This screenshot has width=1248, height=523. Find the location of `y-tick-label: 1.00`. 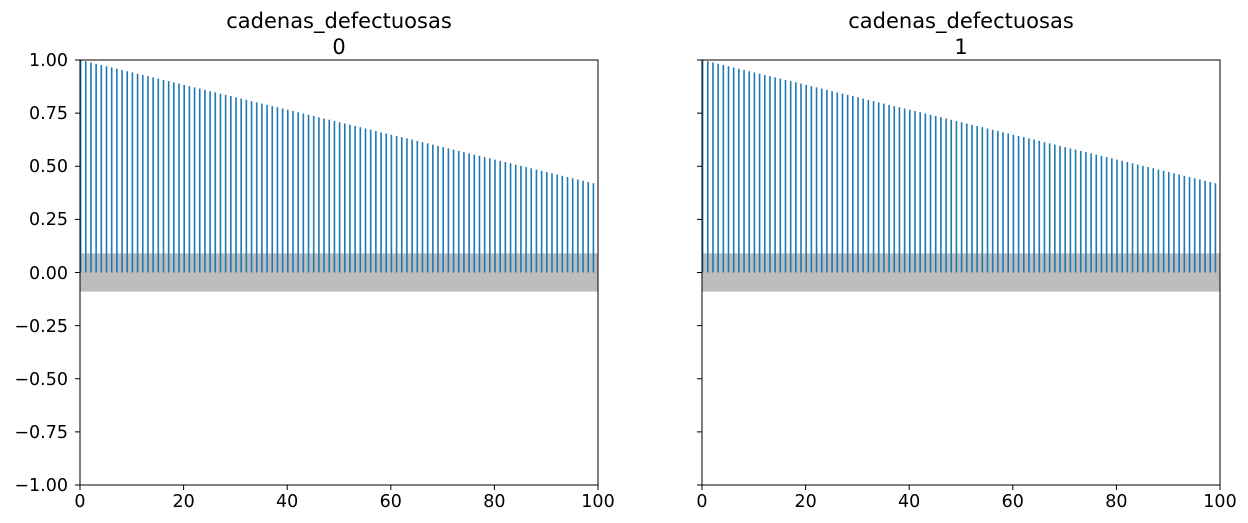

y-tick-label: 1.00 is located at coordinates (48, 61).